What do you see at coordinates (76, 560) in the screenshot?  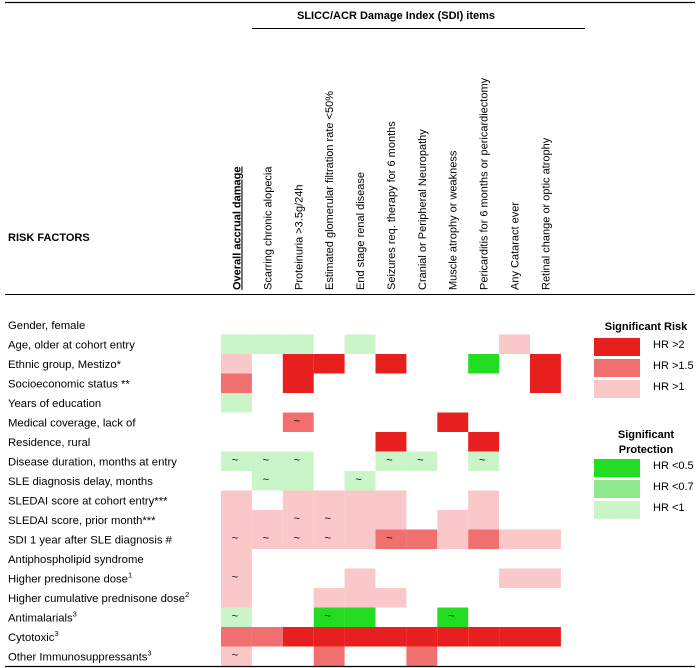 I see `row-label: Antiphospholipid syndrome` at bounding box center [76, 560].